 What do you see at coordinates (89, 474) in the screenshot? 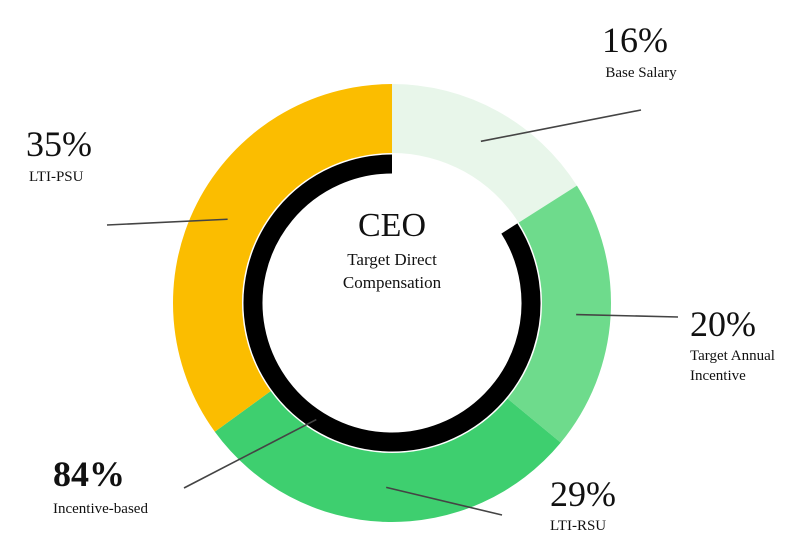
I see `inner-arc-value: 84%` at bounding box center [89, 474].